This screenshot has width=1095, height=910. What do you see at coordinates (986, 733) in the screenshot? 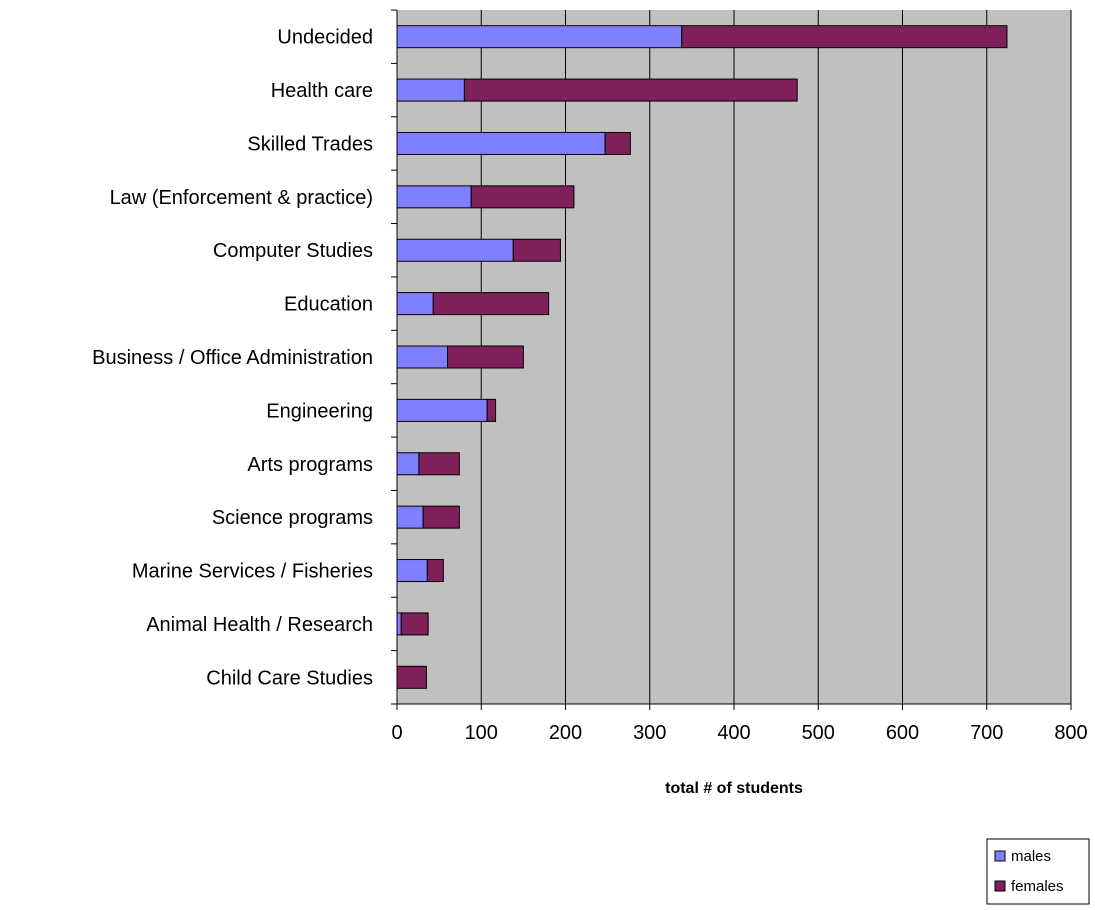
I see `x-tick-label: 700` at bounding box center [986, 733].